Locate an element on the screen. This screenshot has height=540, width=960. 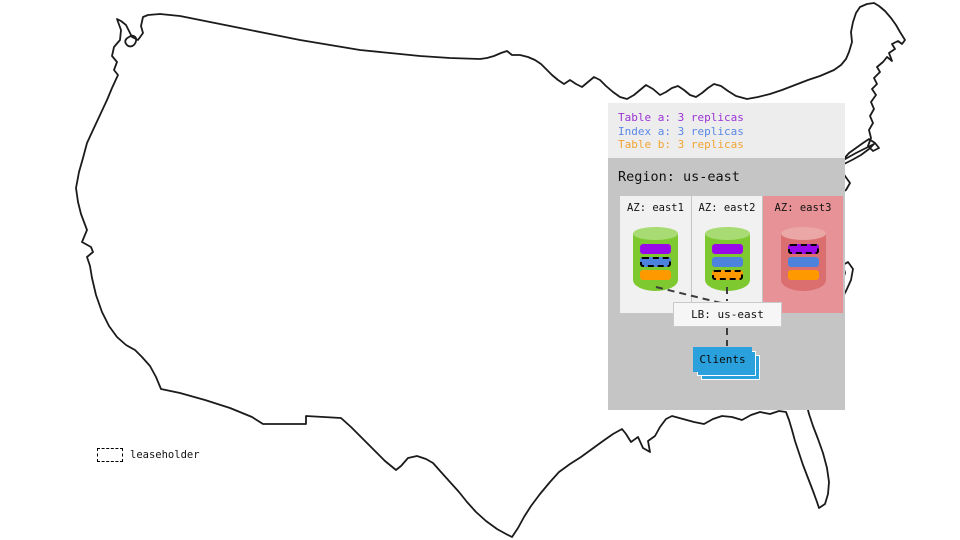
leaseholder-legend: leaseholder is located at coordinates (148, 455).